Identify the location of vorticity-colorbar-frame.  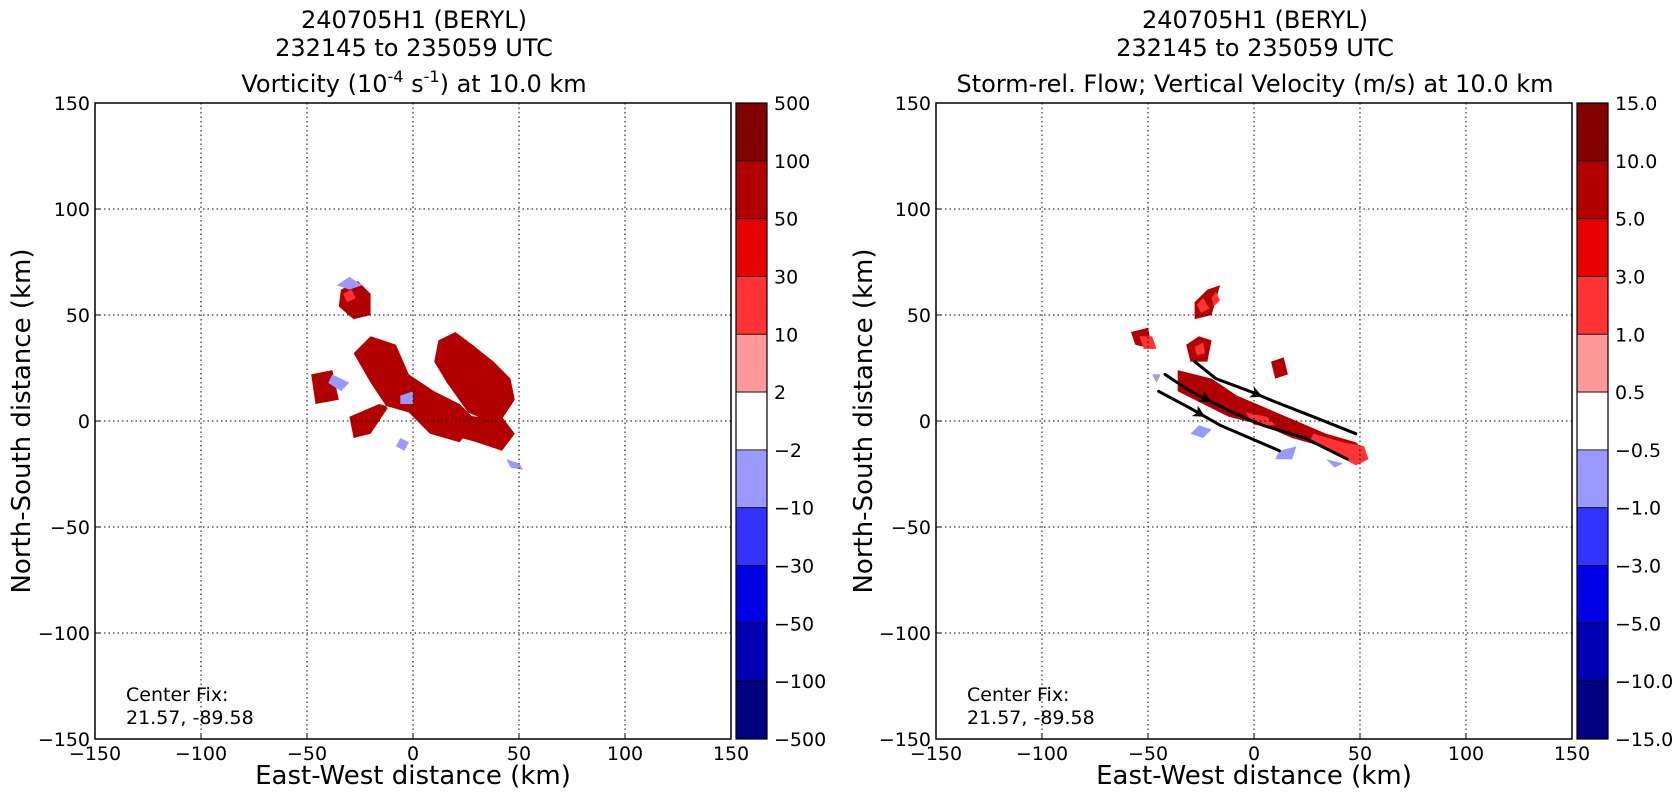
(751, 421).